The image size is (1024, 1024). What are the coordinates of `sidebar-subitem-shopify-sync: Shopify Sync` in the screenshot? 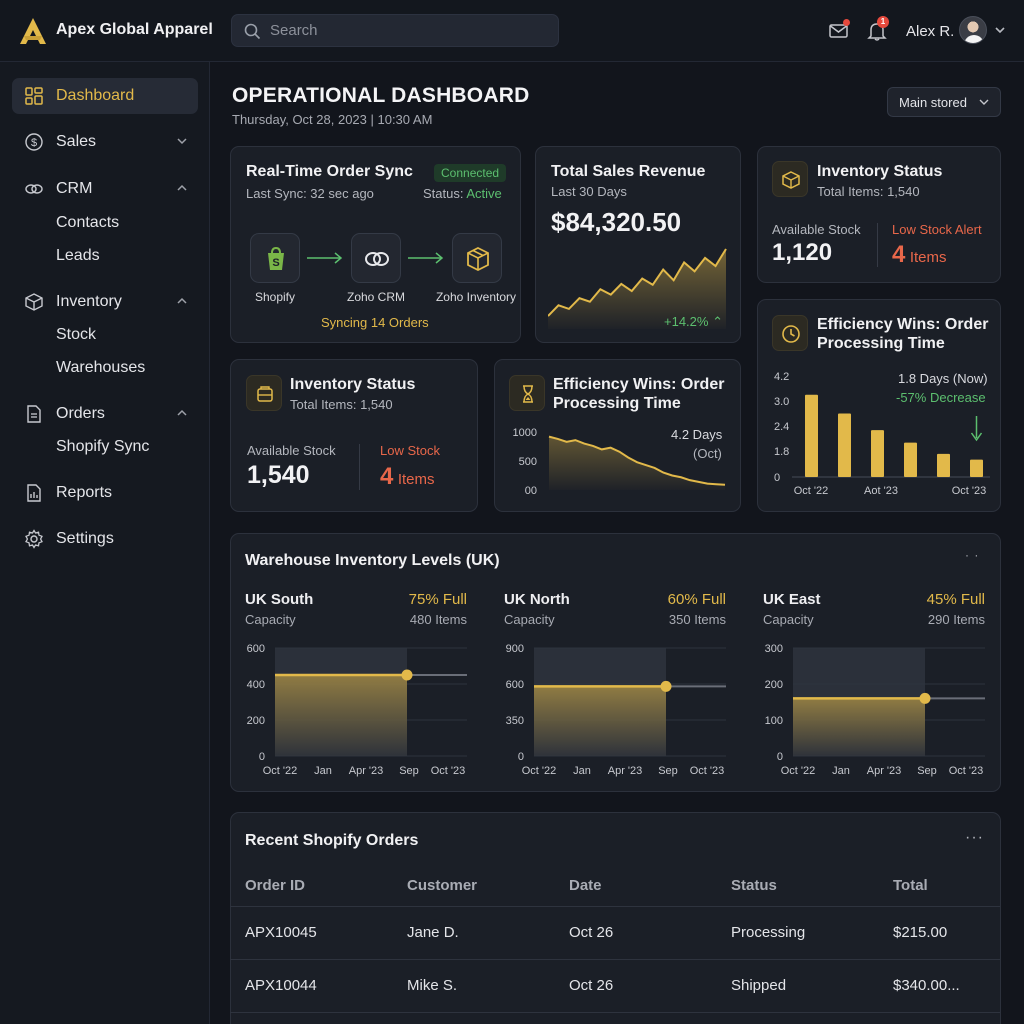 It's located at (103, 446).